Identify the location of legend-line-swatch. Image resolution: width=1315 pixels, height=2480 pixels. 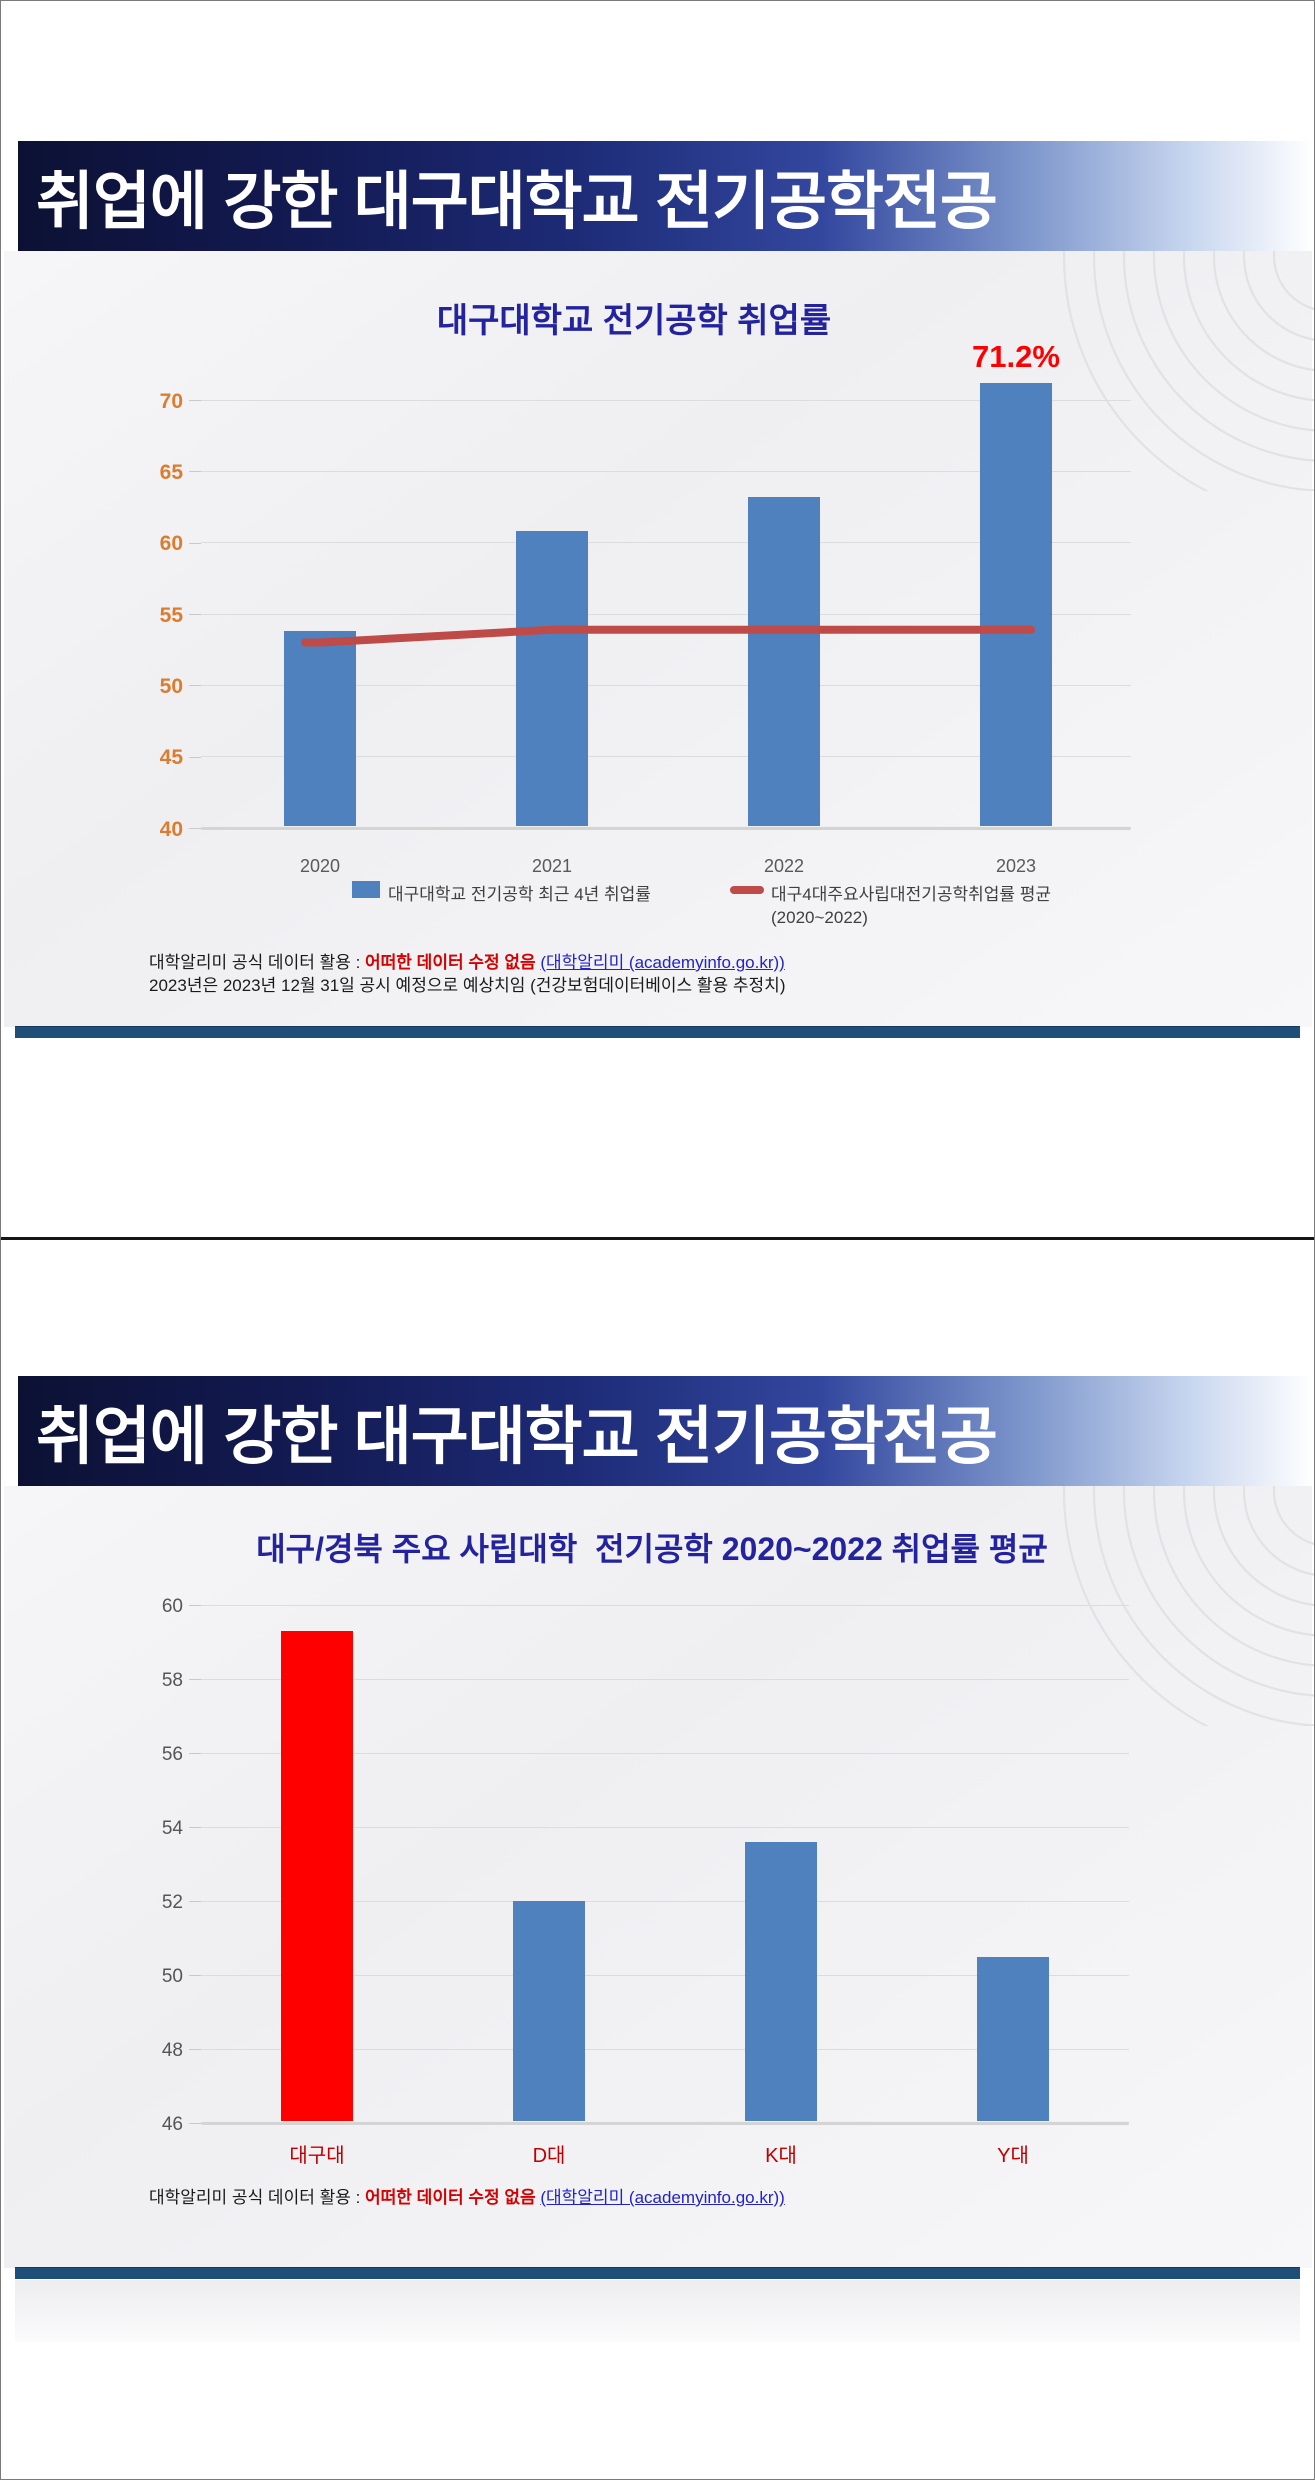
(747, 890).